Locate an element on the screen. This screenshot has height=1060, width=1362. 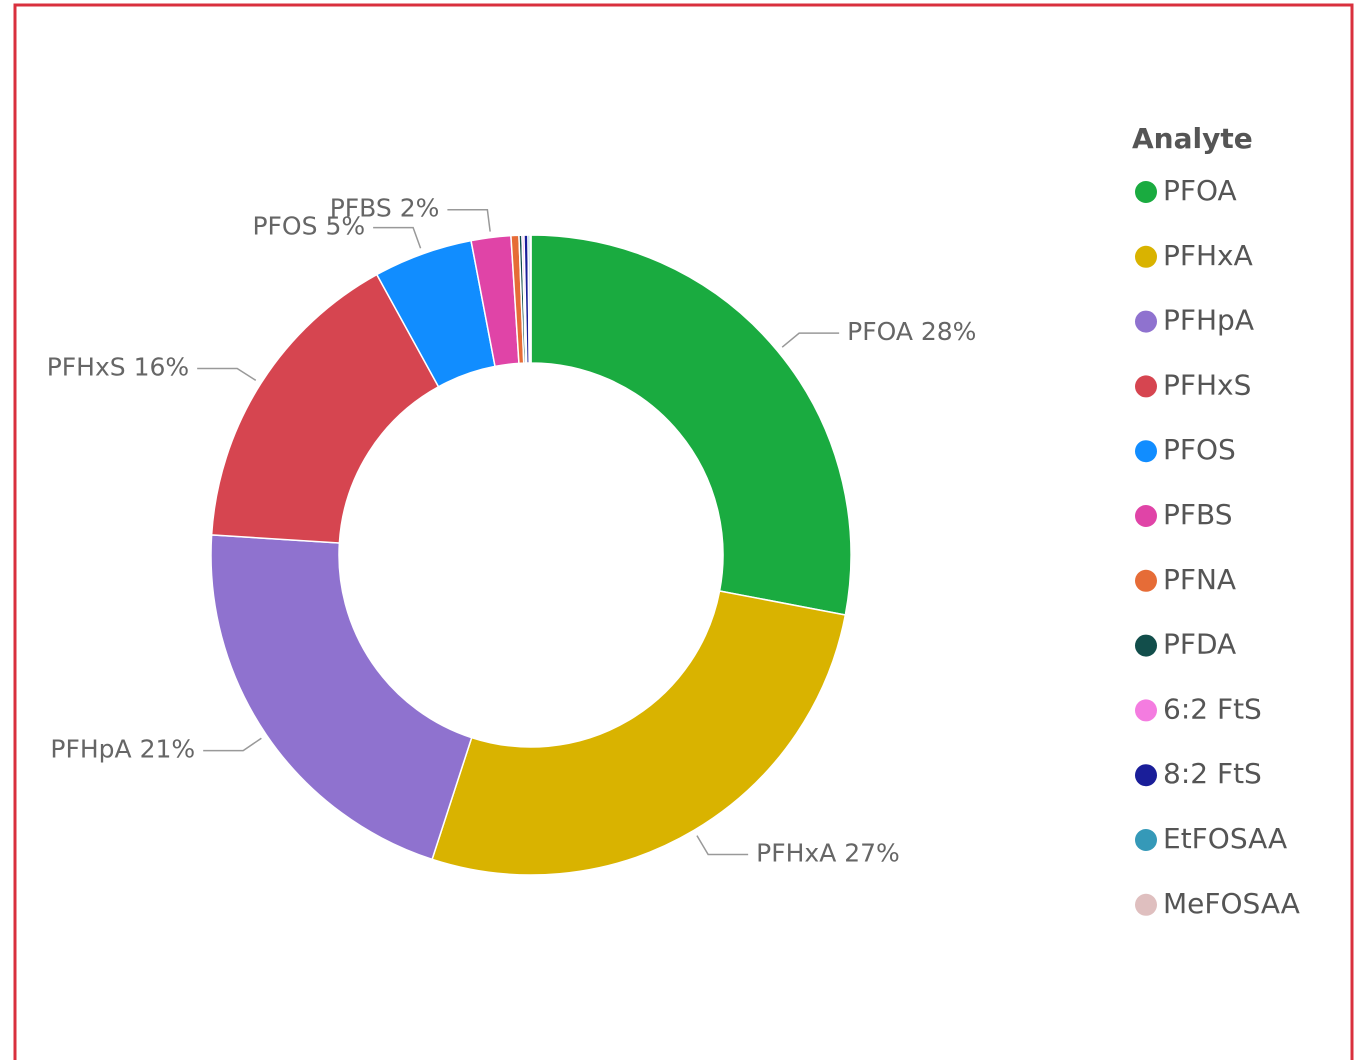
data-label-value: 27% is located at coordinates (872, 853).